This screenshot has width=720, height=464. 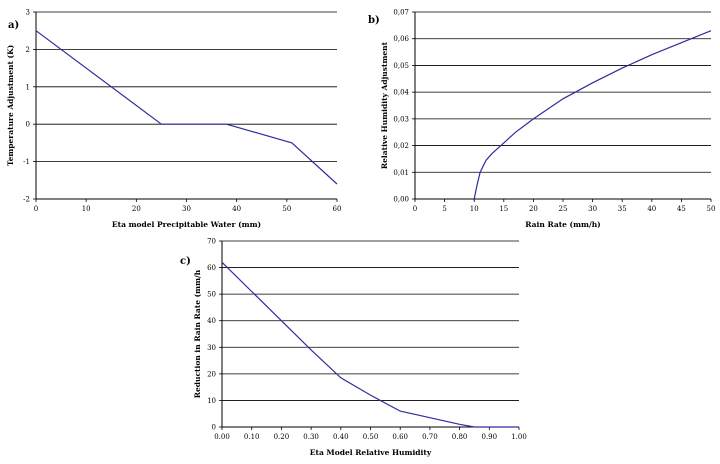 What do you see at coordinates (10, 105) in the screenshot?
I see `y-axis-label: Temperature Adjustment (K)` at bounding box center [10, 105].